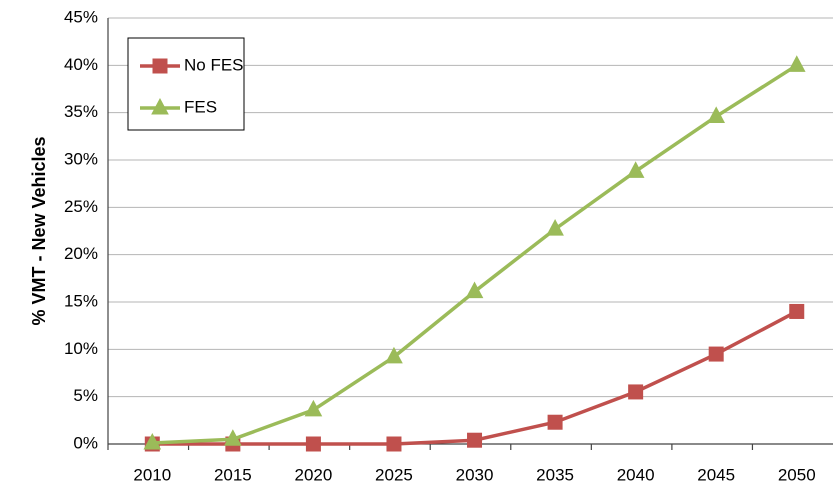  I want to click on y-tick-label: 15%, so click(81, 300).